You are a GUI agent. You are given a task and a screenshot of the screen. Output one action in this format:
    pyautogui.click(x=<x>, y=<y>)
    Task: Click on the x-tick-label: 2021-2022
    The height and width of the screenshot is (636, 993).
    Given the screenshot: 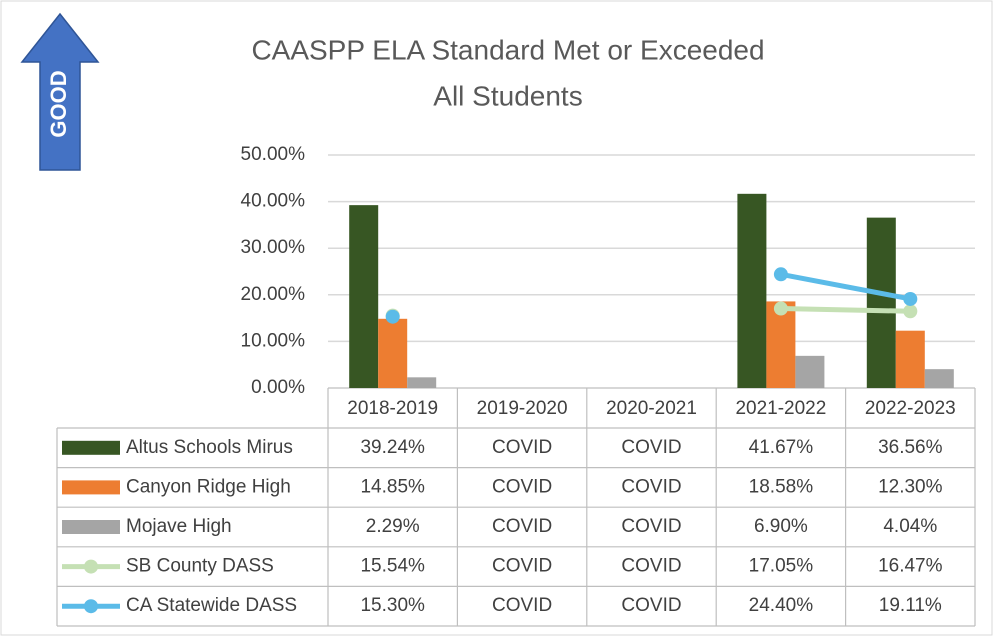 What is the action you would take?
    pyautogui.click(x=780, y=408)
    